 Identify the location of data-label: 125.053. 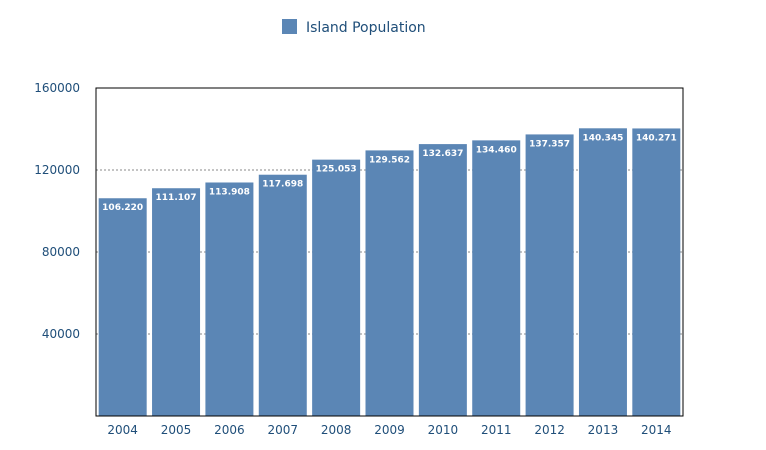
(336, 170).